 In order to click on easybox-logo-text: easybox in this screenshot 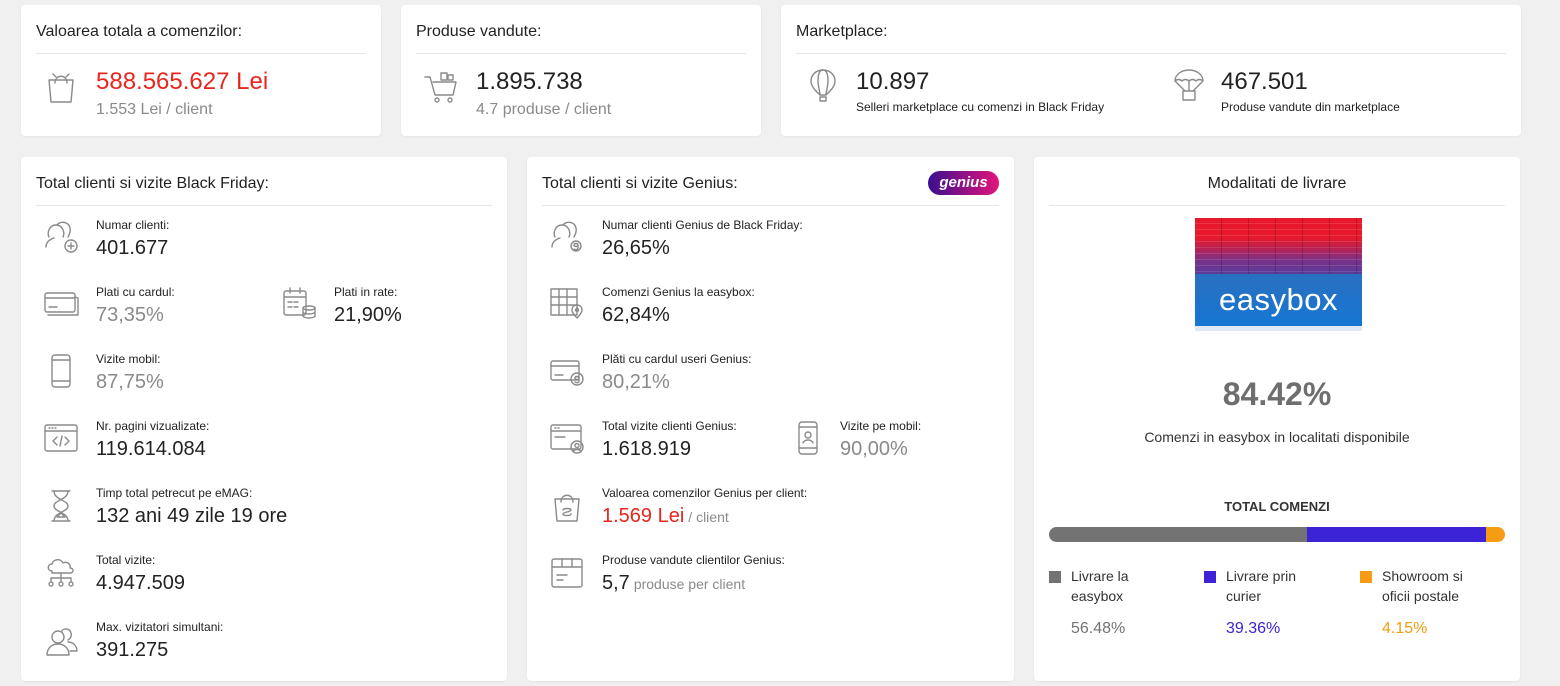, I will do `click(1278, 299)`.